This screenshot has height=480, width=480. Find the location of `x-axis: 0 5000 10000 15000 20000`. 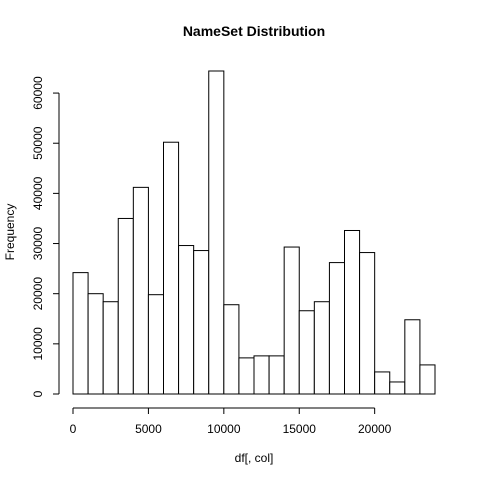

x-axis: 0 5000 10000 15000 20000 is located at coordinates (231, 421).